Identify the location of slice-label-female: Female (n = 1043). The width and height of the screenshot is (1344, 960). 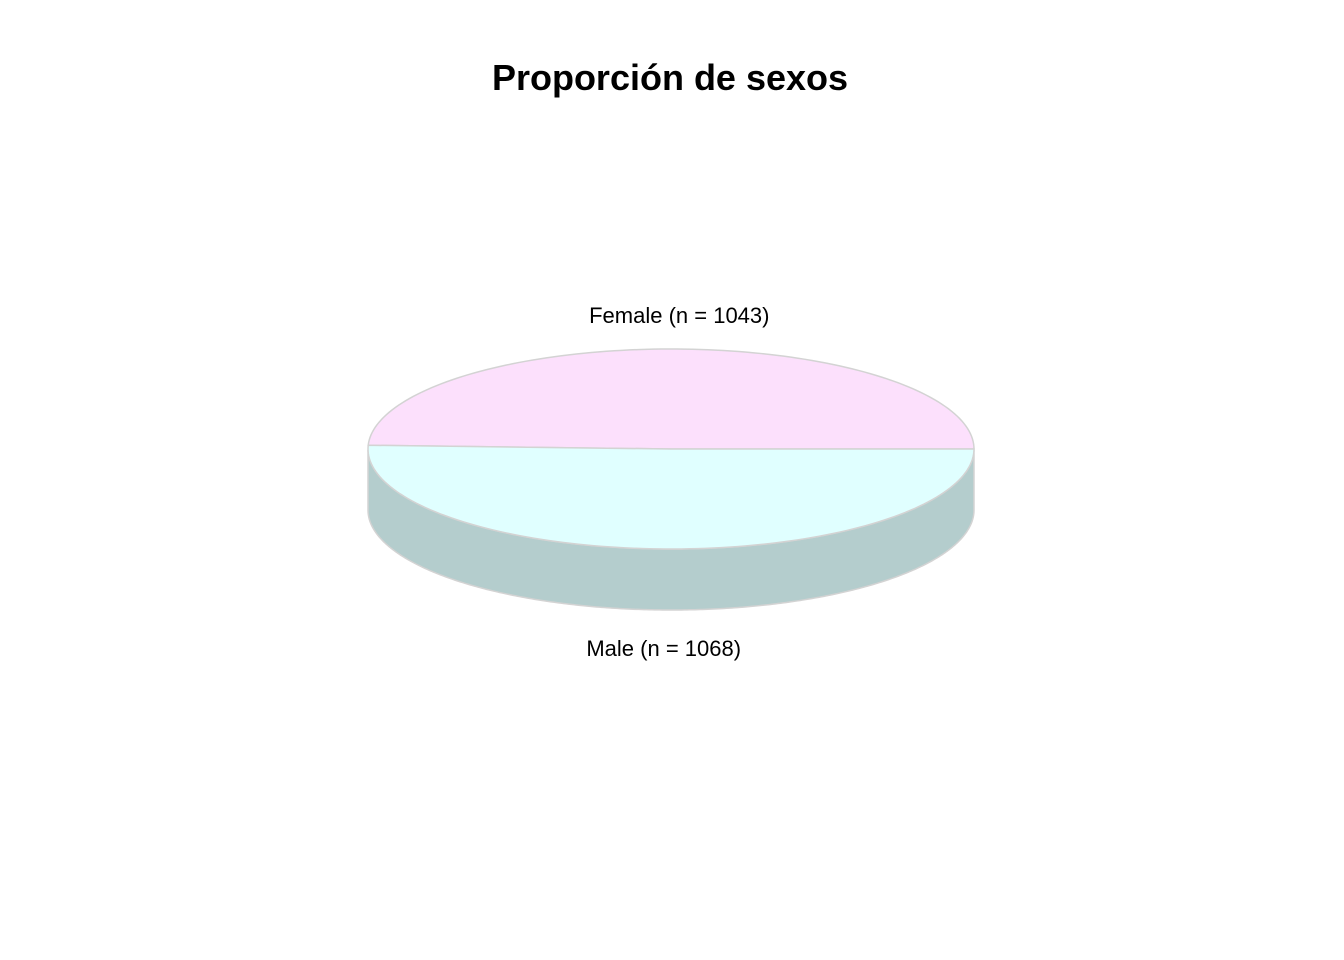
(679, 315).